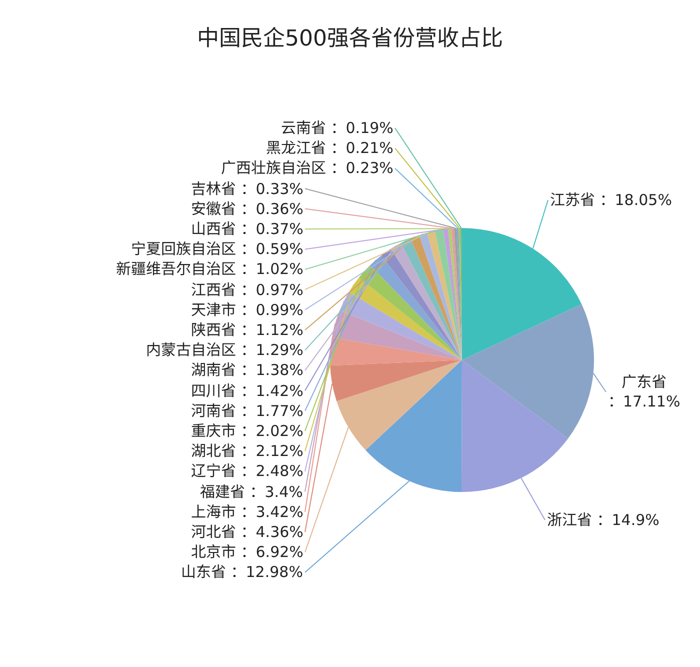  What do you see at coordinates (247, 451) in the screenshot?
I see `slice-label: 湖北省 ：2.12%` at bounding box center [247, 451].